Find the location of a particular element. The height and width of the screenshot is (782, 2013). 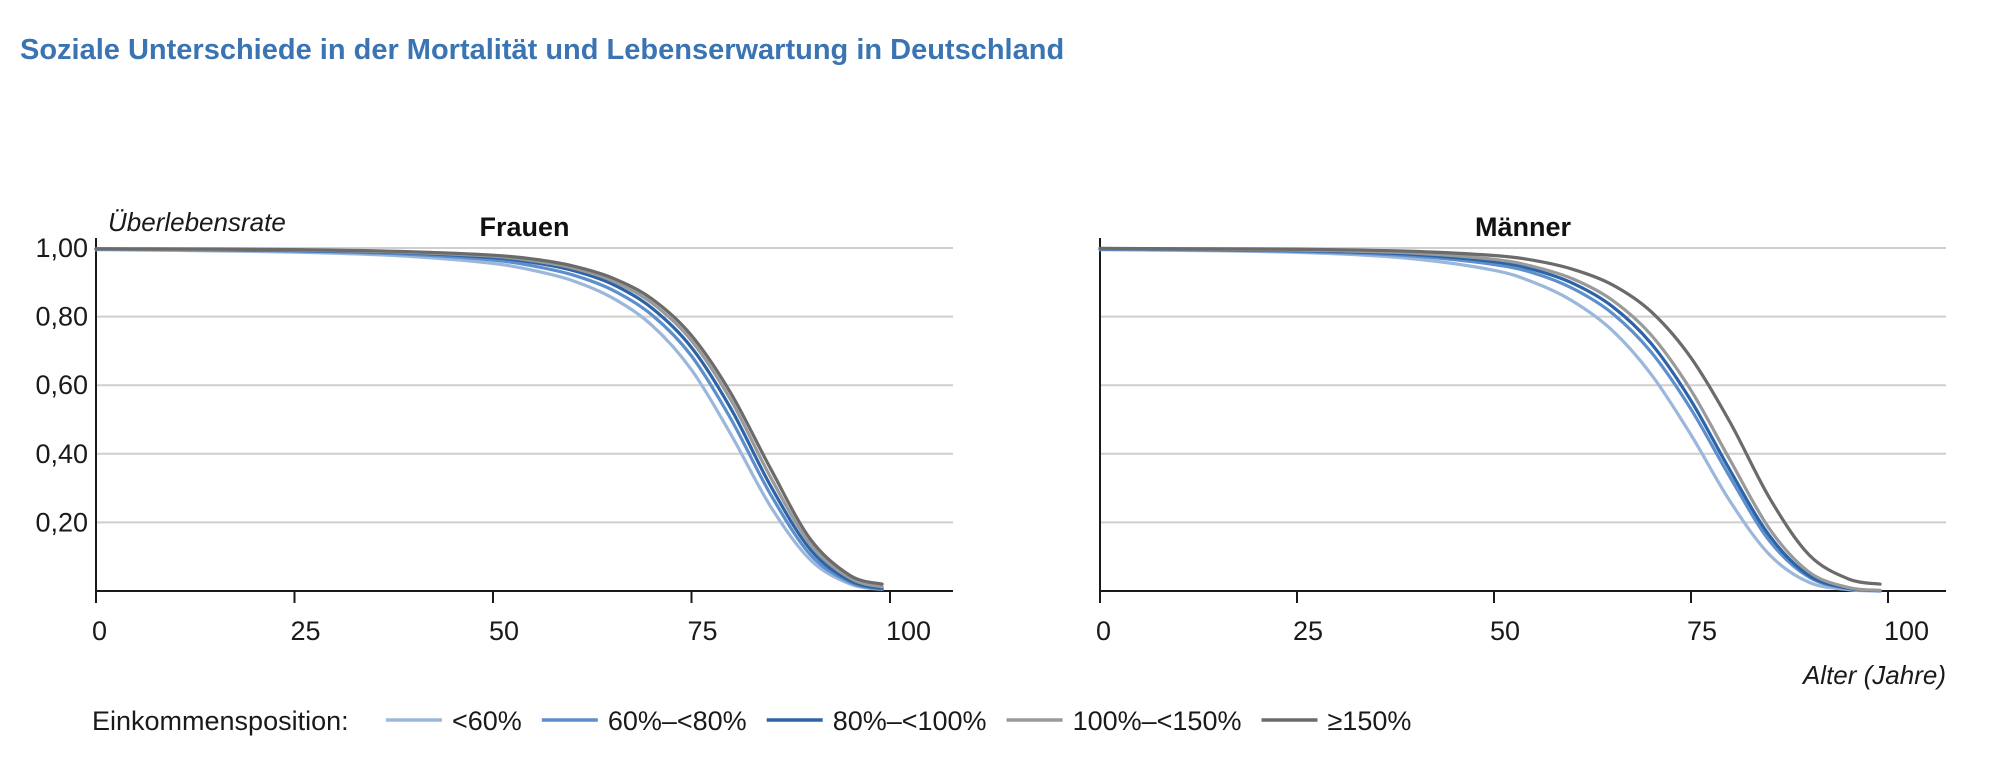

y-tick-label: 0,40 is located at coordinates (61, 454).